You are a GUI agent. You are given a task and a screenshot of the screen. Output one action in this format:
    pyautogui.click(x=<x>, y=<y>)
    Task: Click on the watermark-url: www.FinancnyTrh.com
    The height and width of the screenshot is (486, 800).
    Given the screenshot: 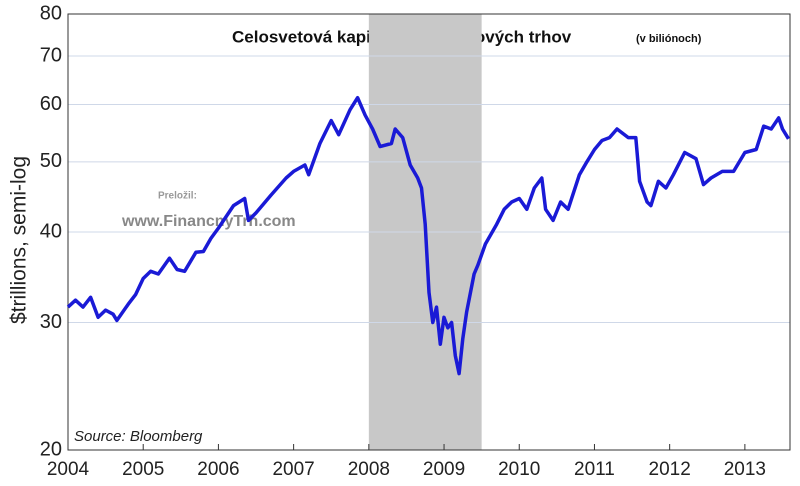 What is the action you would take?
    pyautogui.click(x=208, y=221)
    